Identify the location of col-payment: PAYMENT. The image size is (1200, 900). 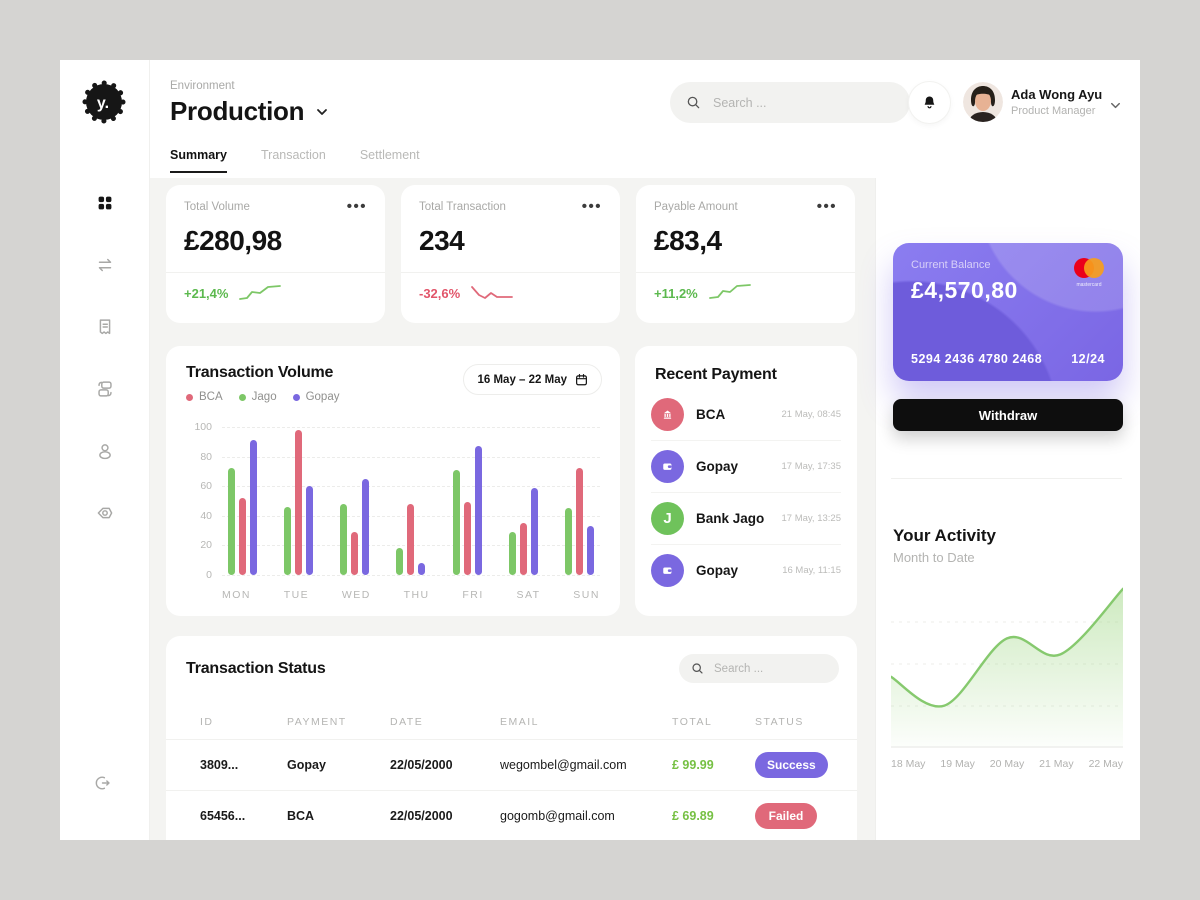
(317, 722).